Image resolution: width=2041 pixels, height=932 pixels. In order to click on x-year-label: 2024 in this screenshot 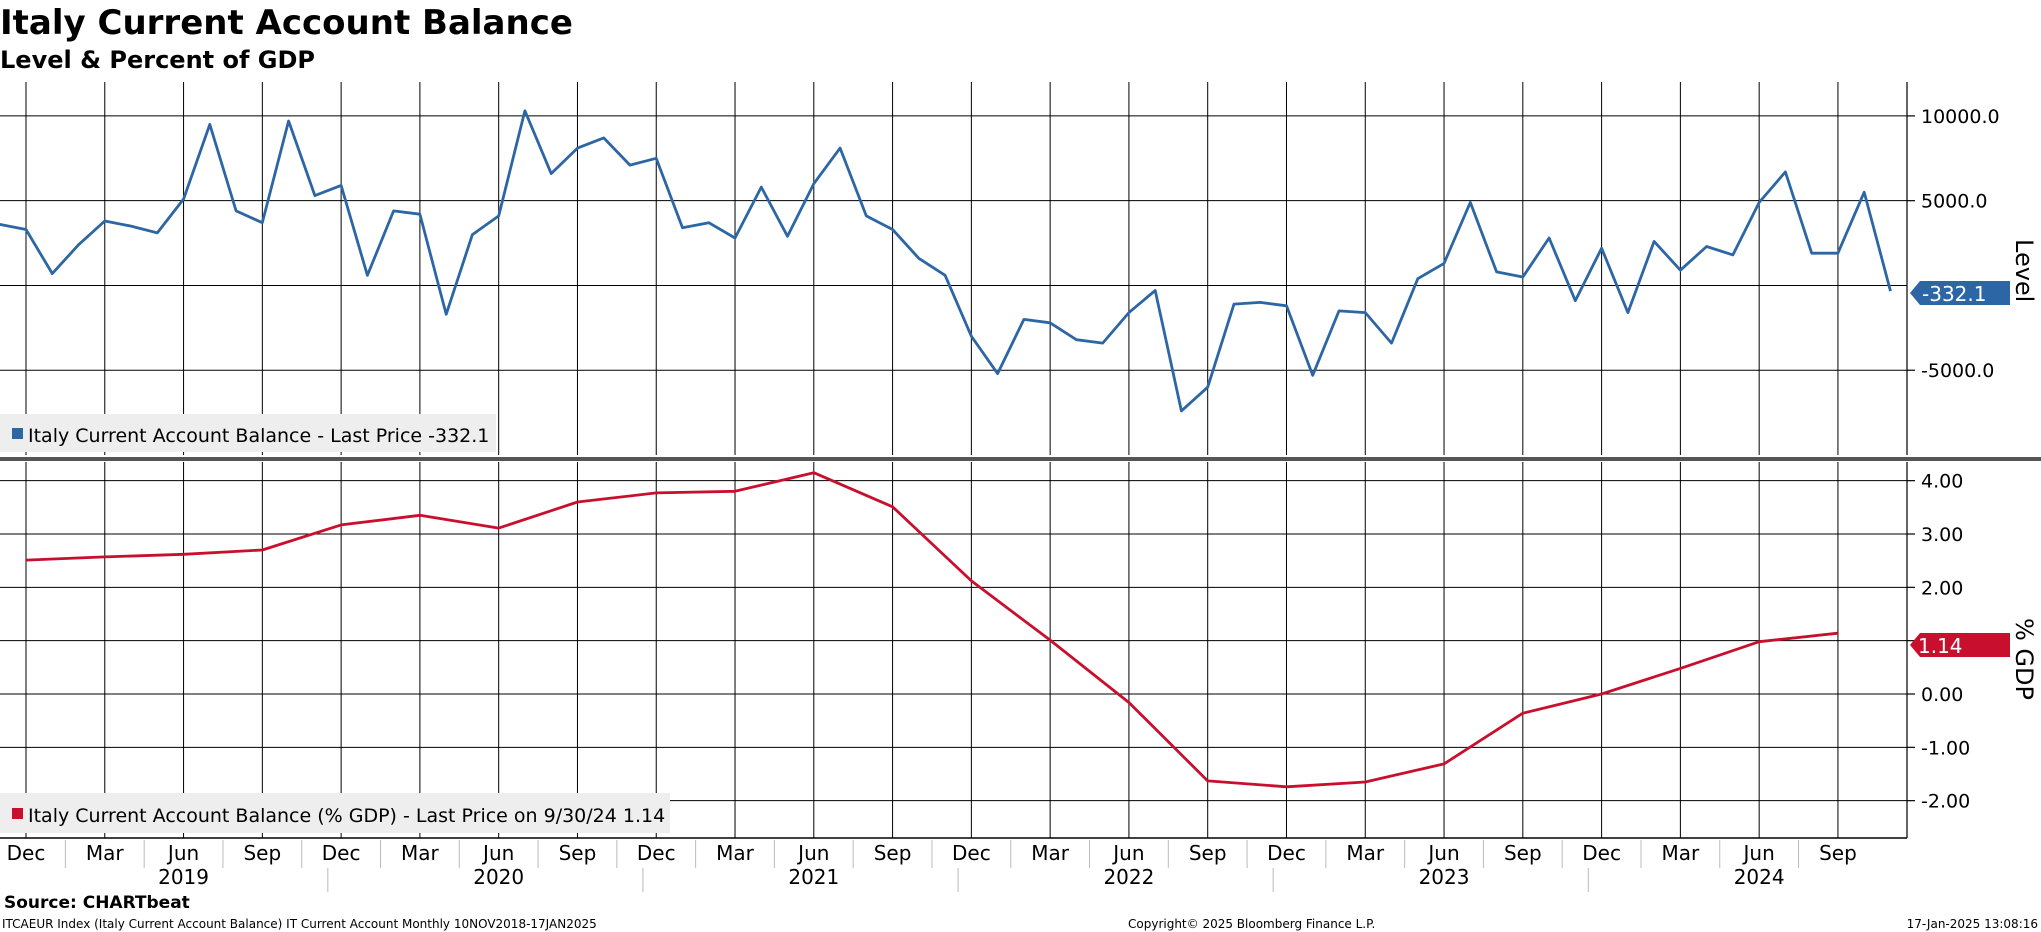, I will do `click(1759, 877)`.